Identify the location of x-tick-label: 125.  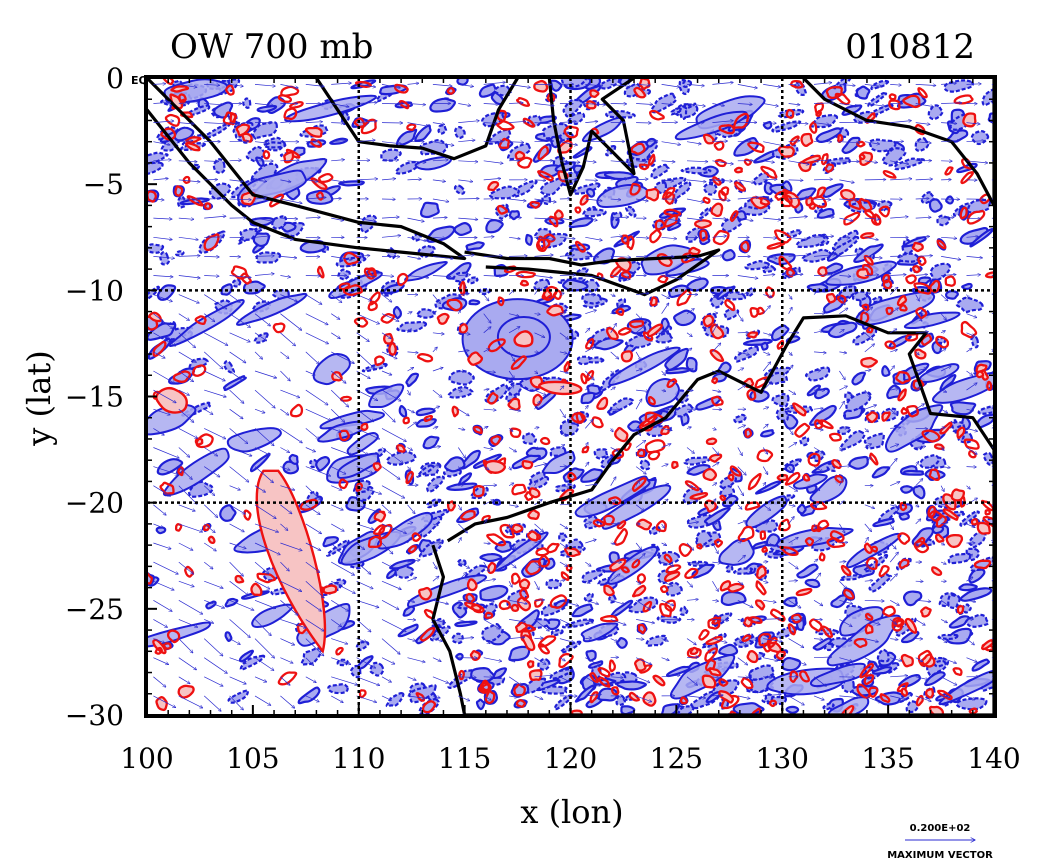
(676, 758).